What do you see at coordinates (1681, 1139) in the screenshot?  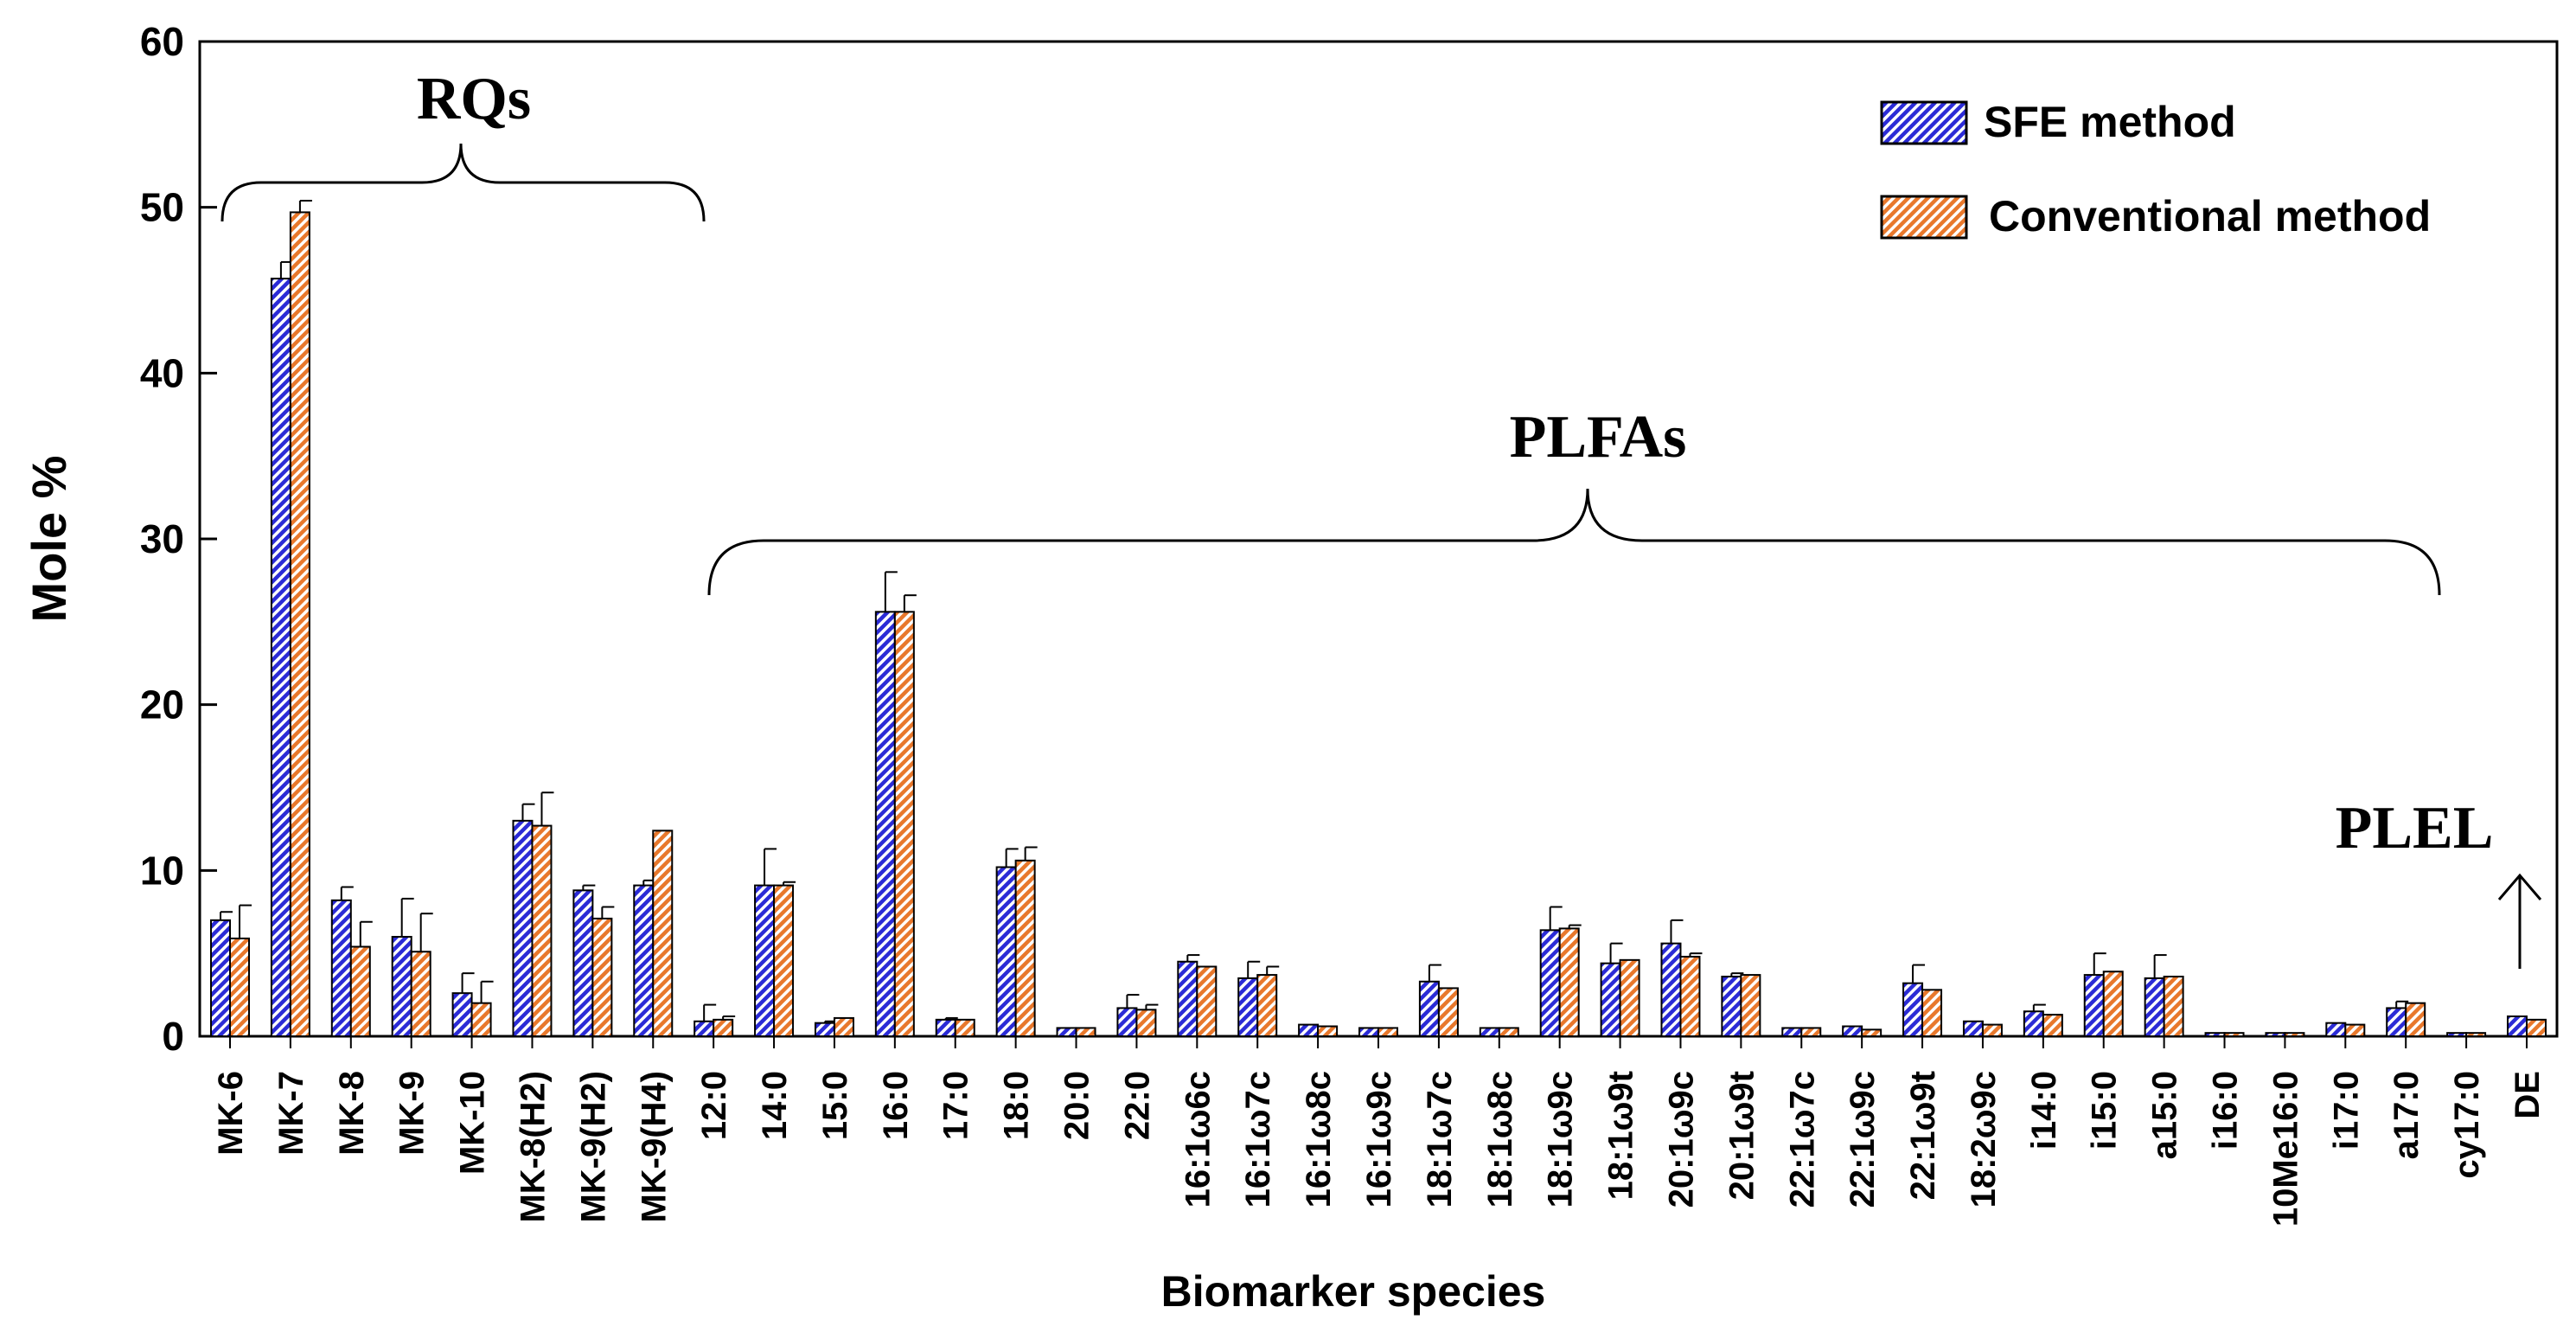 I see `x-tick-label: 20:1ω9c` at bounding box center [1681, 1139].